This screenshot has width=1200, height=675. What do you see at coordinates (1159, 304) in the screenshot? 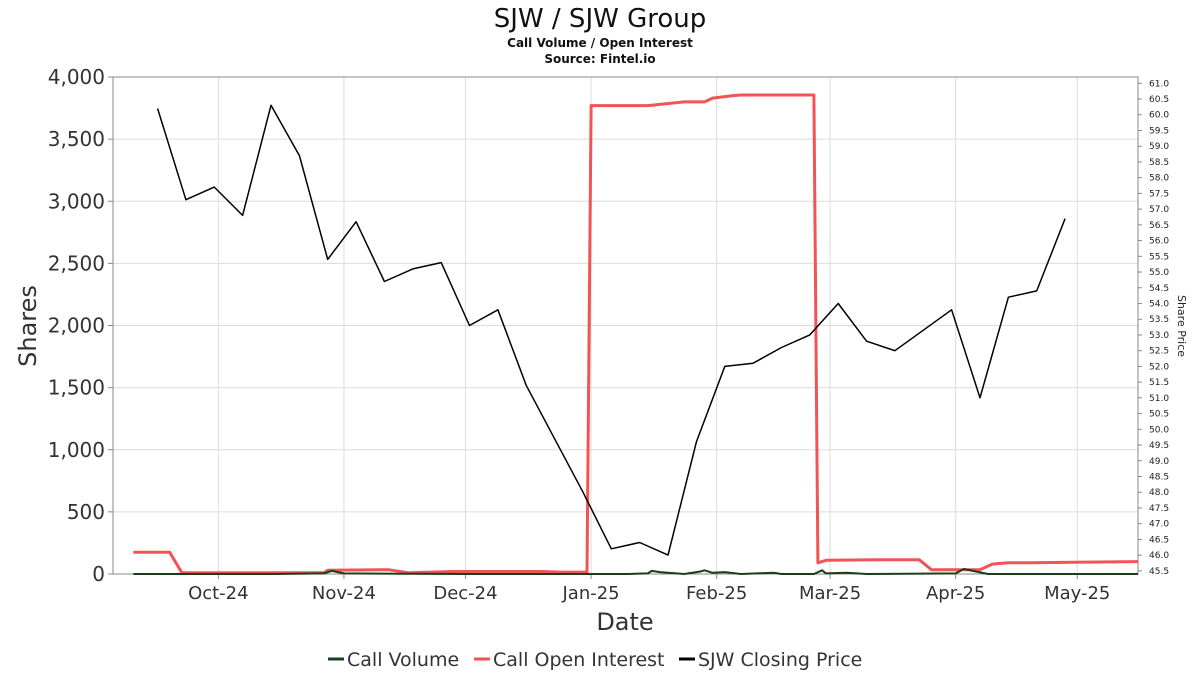
I see `y2-tick-label: 54.0` at bounding box center [1159, 304].